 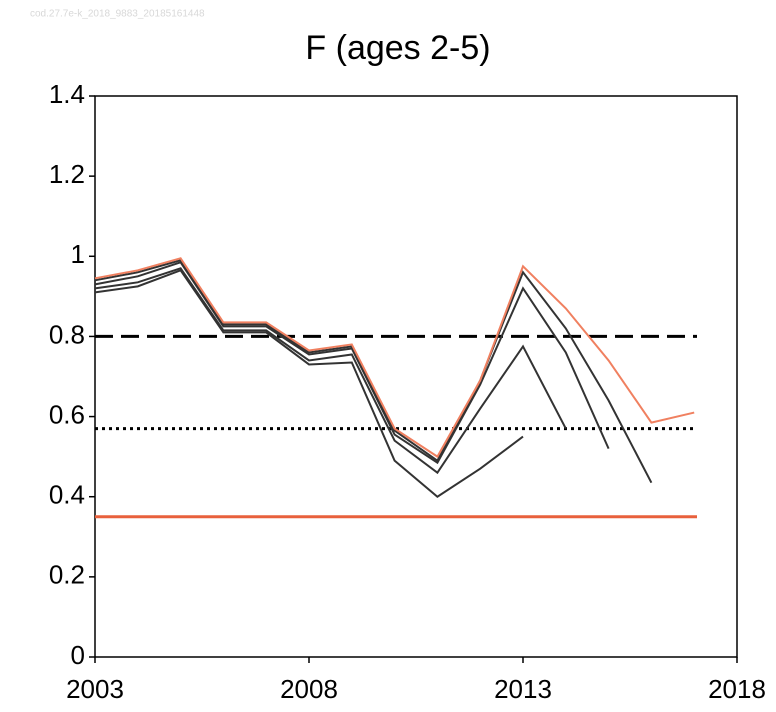 I want to click on y-tick-label: 0.8, so click(x=67, y=334).